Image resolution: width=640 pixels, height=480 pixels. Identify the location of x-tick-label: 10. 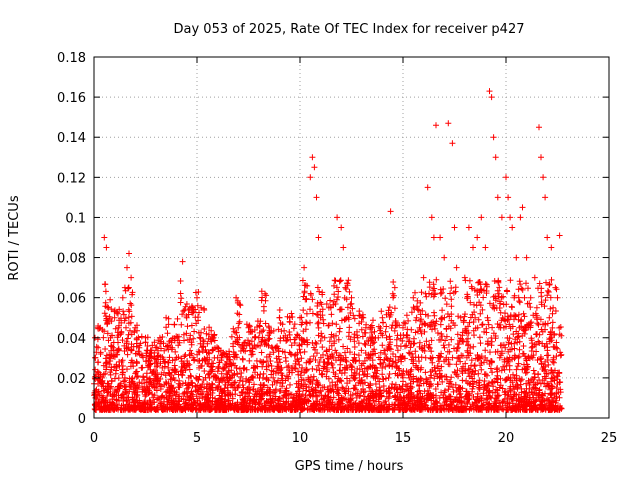
(300, 438).